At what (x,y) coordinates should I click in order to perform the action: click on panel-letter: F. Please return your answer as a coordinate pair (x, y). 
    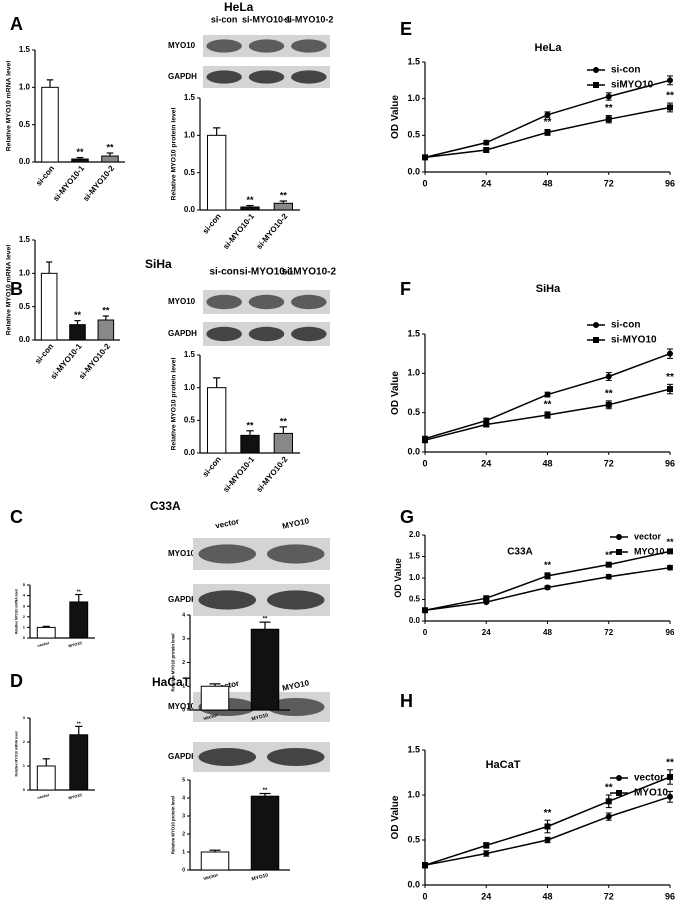
    Looking at the image, I should click on (405, 289).